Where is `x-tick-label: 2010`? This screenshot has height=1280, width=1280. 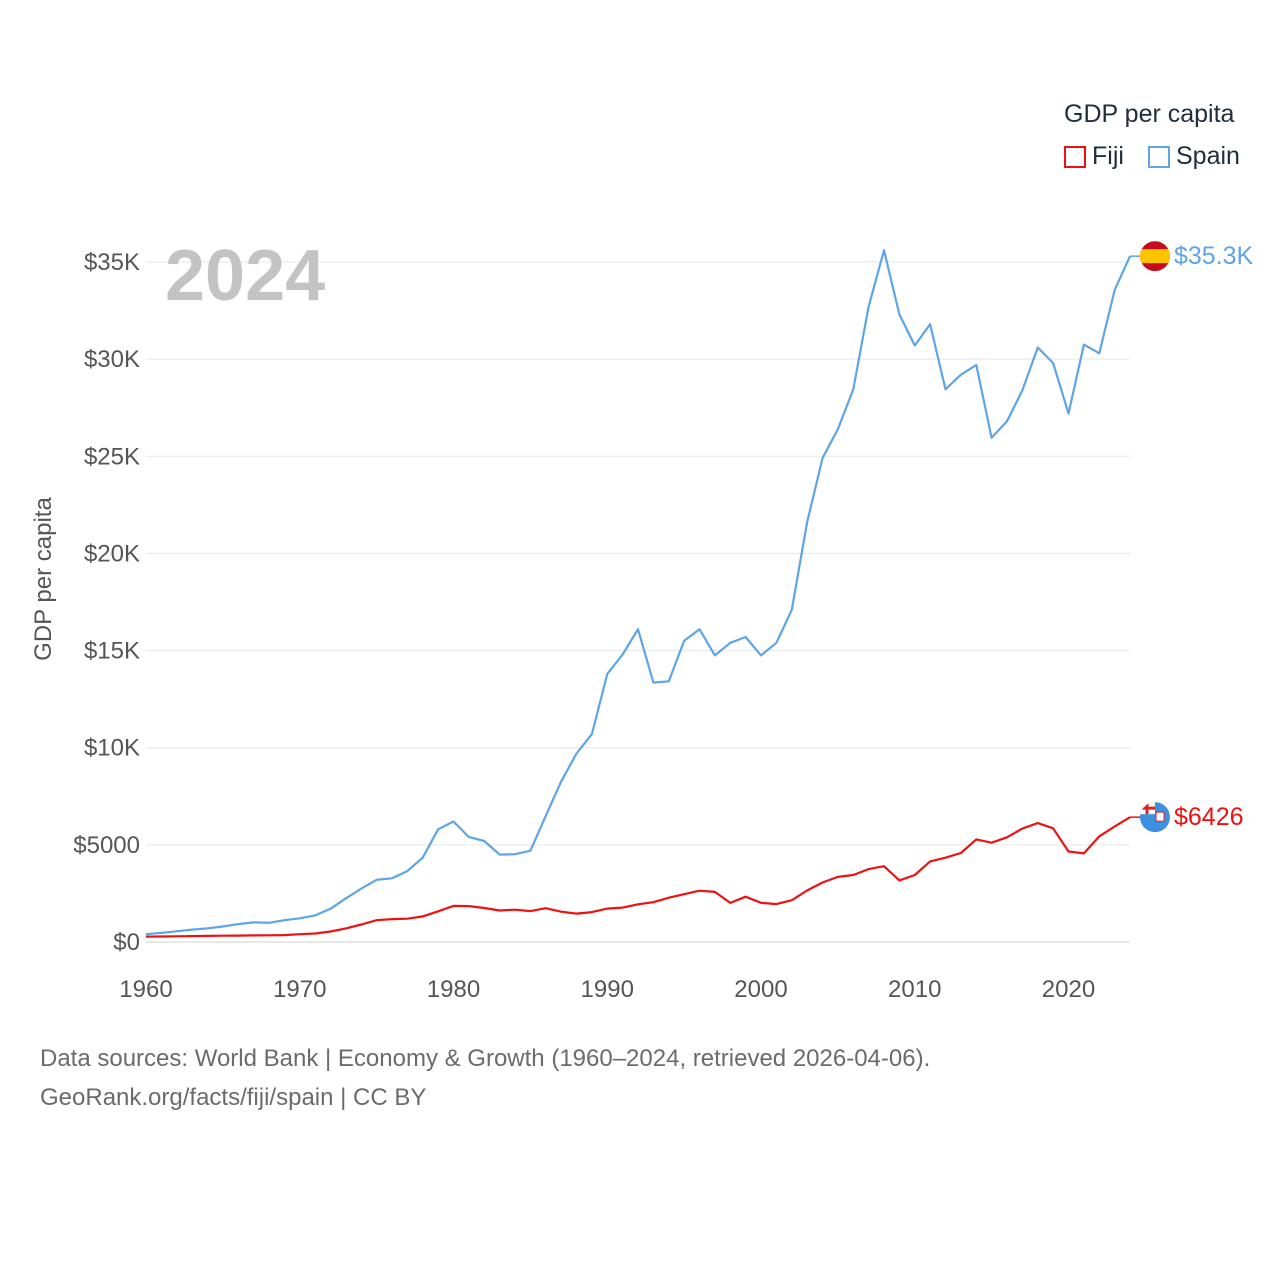
x-tick-label: 2010 is located at coordinates (914, 989).